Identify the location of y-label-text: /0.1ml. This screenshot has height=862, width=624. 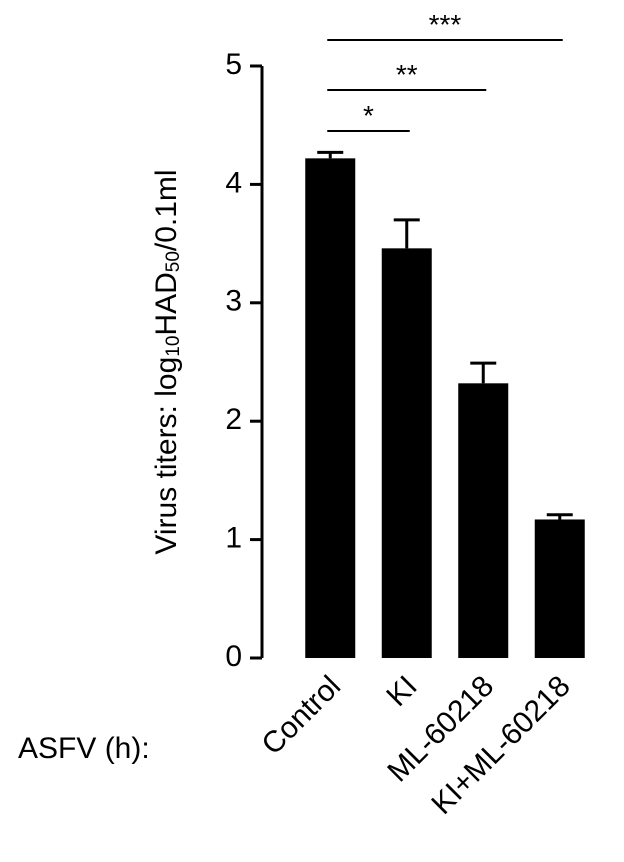
(166, 210).